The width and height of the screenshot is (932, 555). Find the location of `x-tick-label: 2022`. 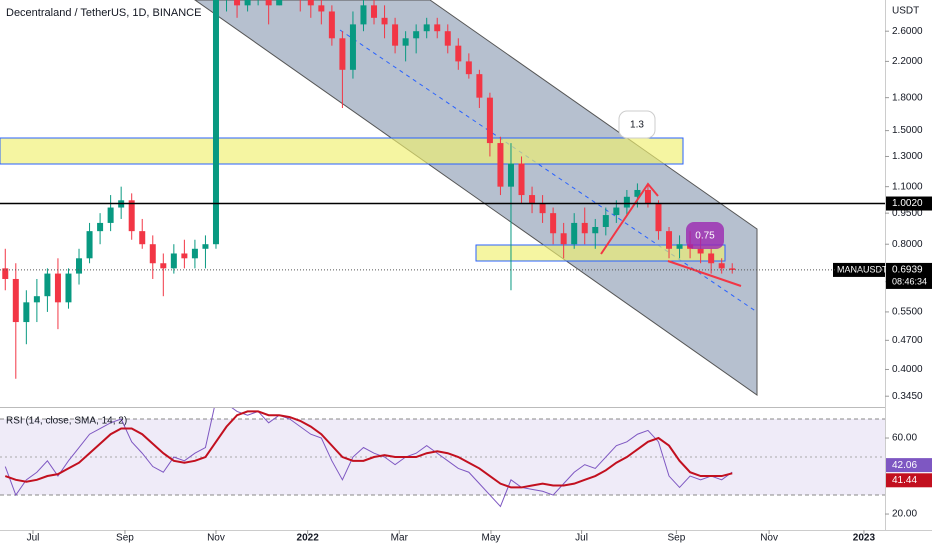

x-tick-label: 2022 is located at coordinates (308, 538).